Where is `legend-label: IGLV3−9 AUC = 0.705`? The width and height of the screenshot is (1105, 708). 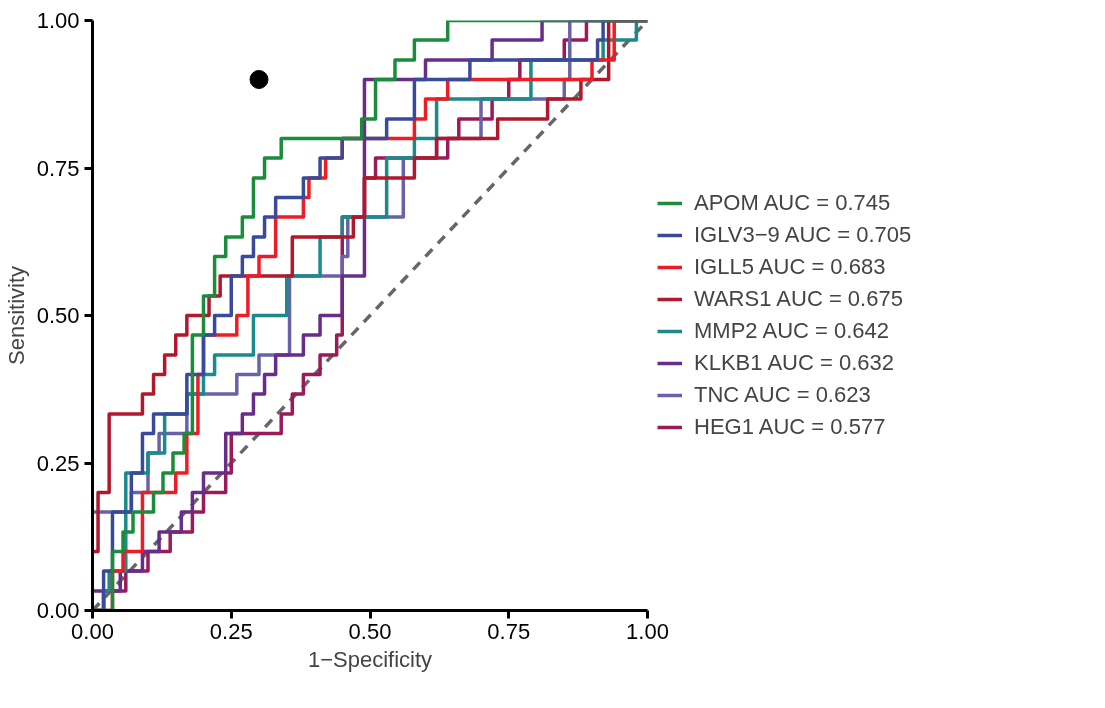
legend-label: IGLV3−9 AUC = 0.705 is located at coordinates (803, 235).